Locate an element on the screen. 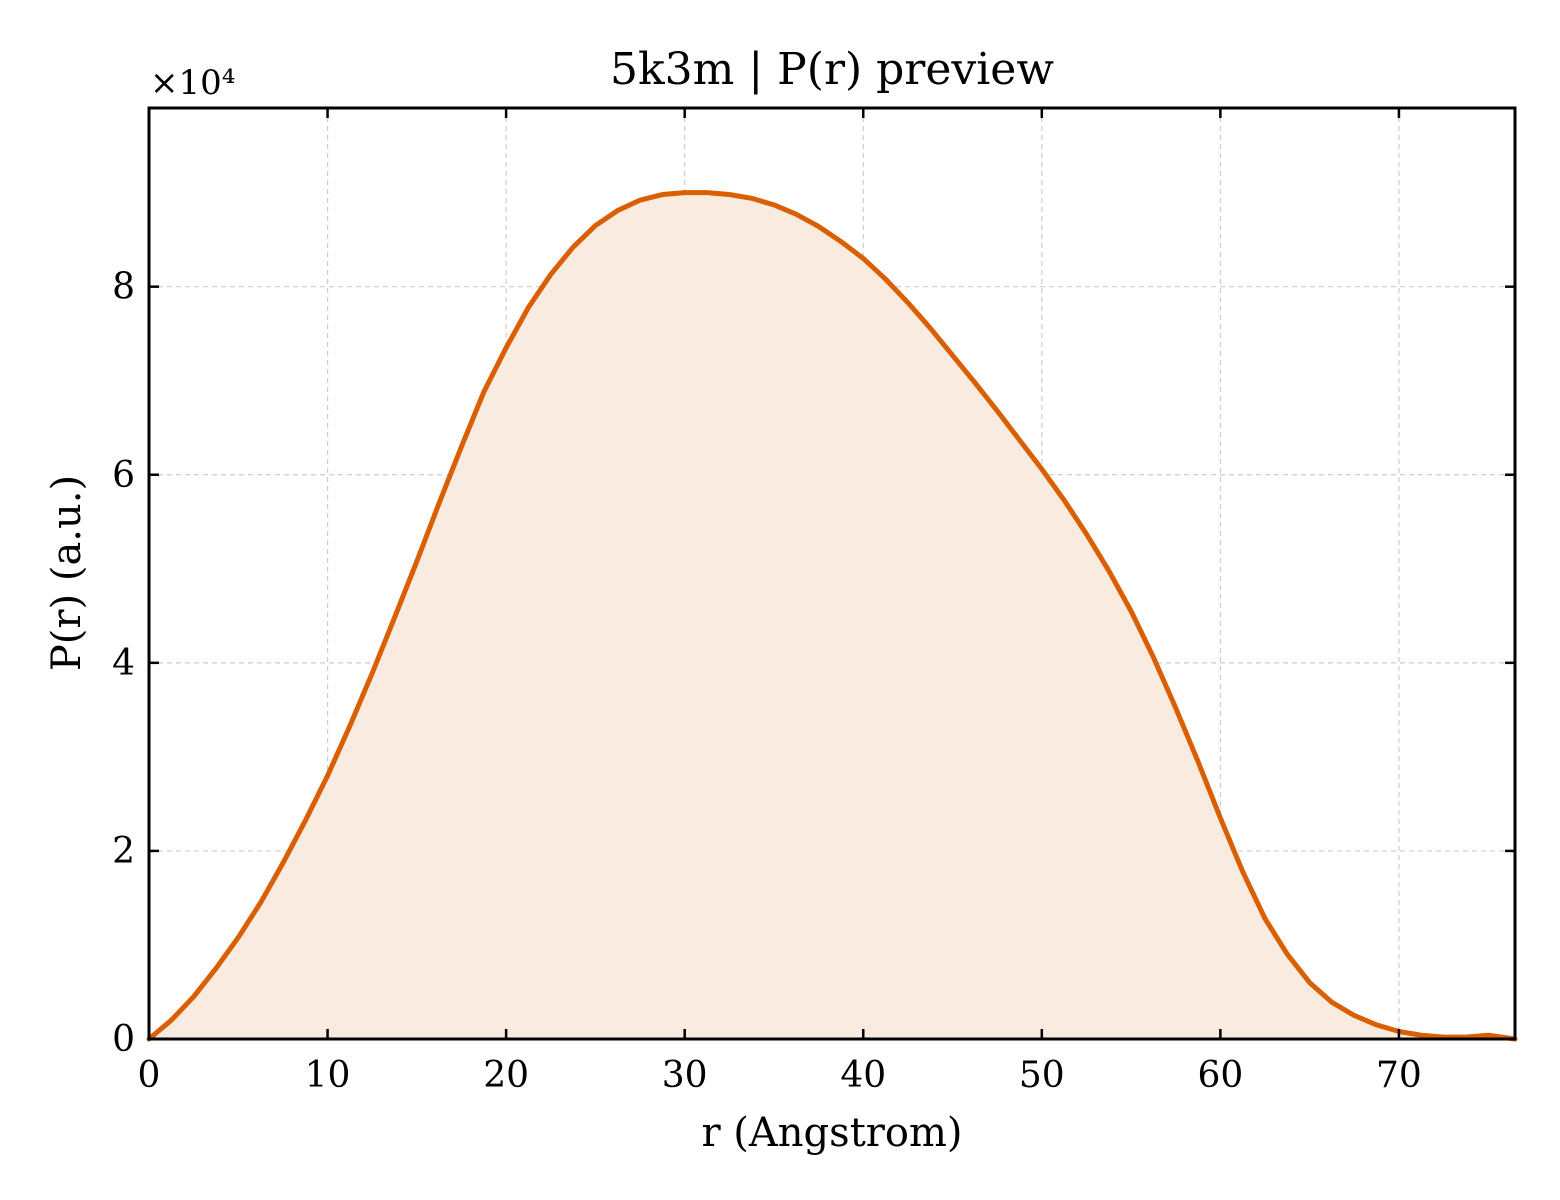 The height and width of the screenshot is (1200, 1560). x-tick-label: 70 is located at coordinates (1399, 1075).